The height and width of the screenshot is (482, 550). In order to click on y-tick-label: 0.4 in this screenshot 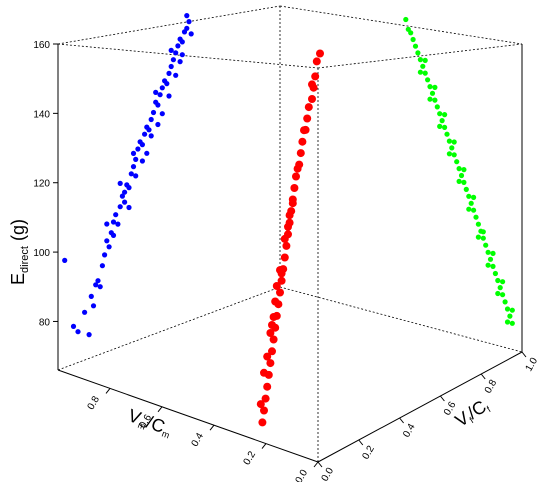, I will do `click(409, 431)`.